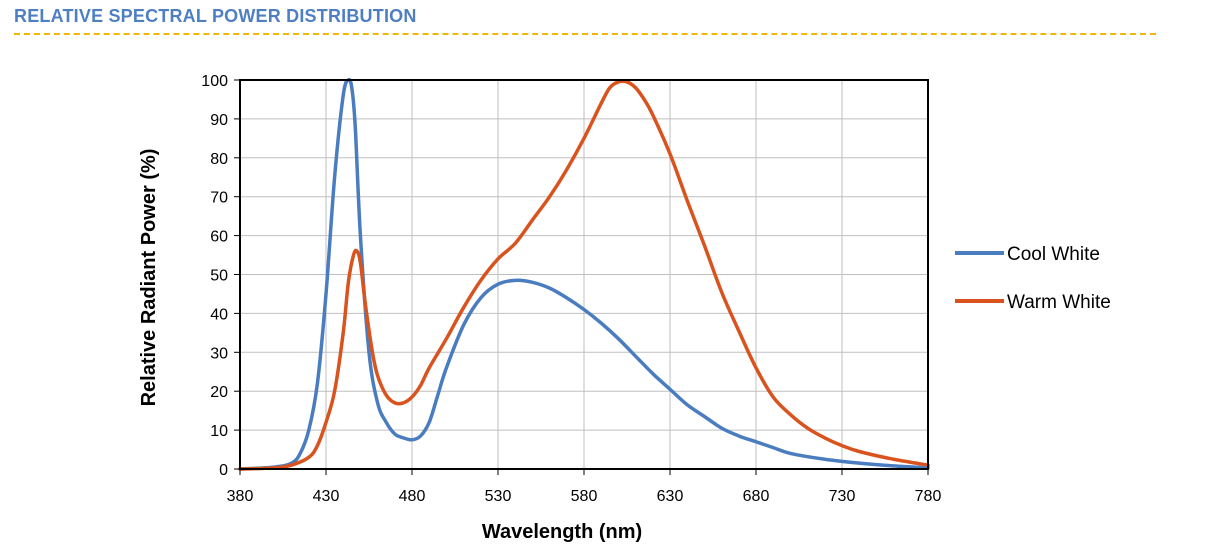 This screenshot has height=550, width=1205. What do you see at coordinates (240, 496) in the screenshot?
I see `x-tick-label: 380` at bounding box center [240, 496].